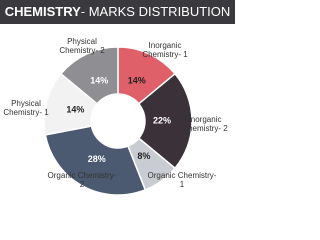  Describe the element at coordinates (155, 11) in the screenshot. I see `chart-subtitle: - MARKS DISTRIBUTION` at that location.